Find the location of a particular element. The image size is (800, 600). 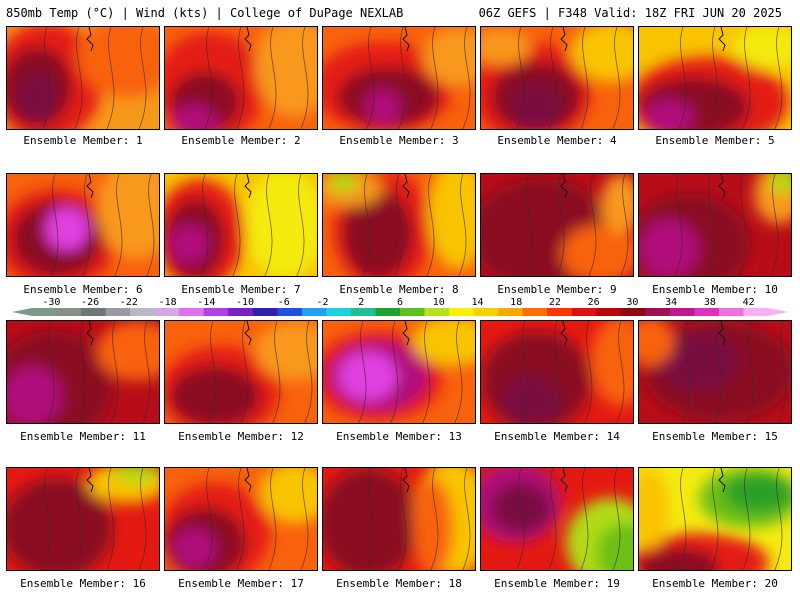

colorbar-tick-label: -26 is located at coordinates (90, 302).